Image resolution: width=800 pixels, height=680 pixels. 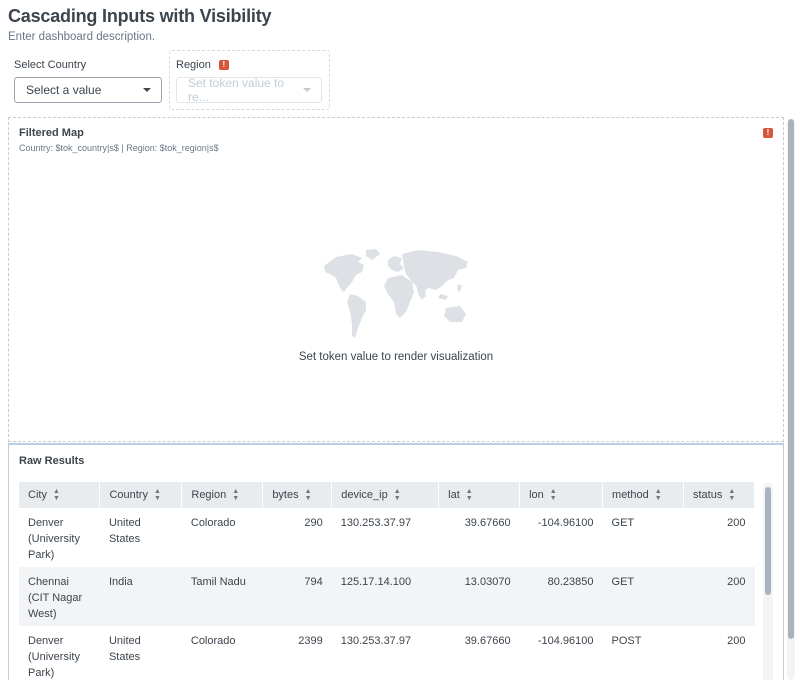 What do you see at coordinates (222, 596) in the screenshot?
I see `cell-region: Tamil Nadu` at bounding box center [222, 596].